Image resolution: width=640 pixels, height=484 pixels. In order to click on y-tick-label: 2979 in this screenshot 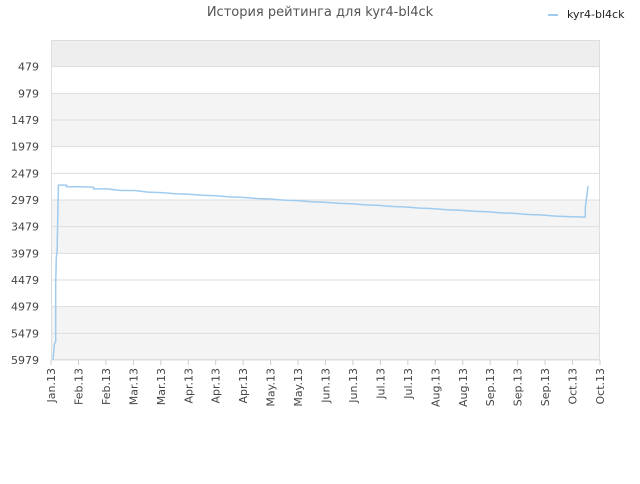, I will do `click(25, 200)`.